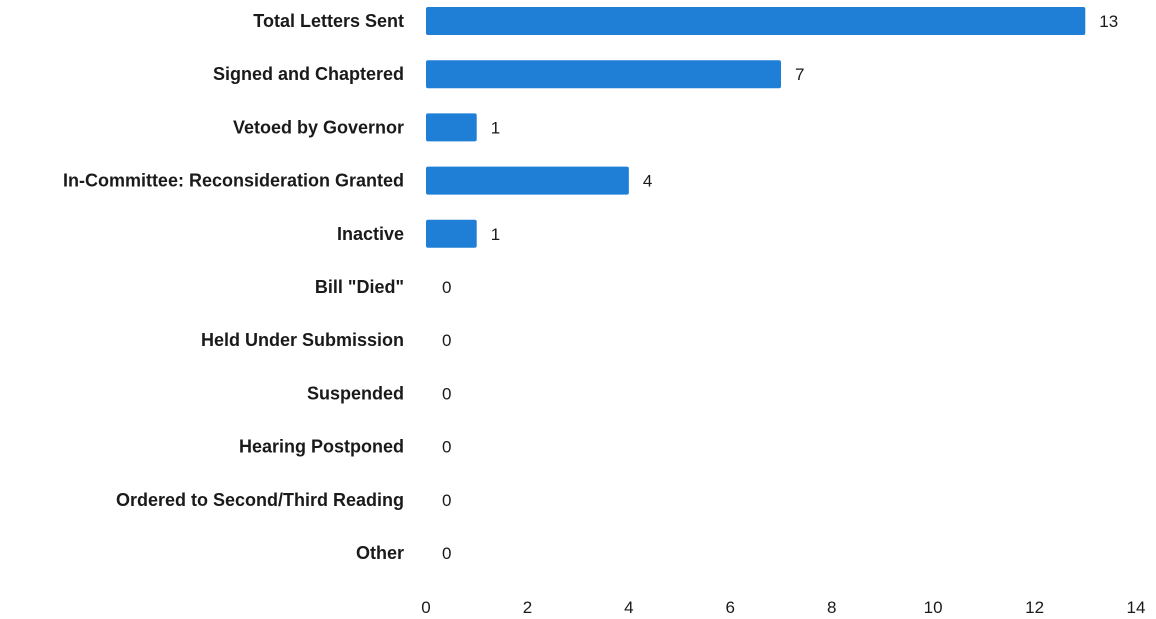  What do you see at coordinates (628, 607) in the screenshot?
I see `x-tick-label: 4` at bounding box center [628, 607].